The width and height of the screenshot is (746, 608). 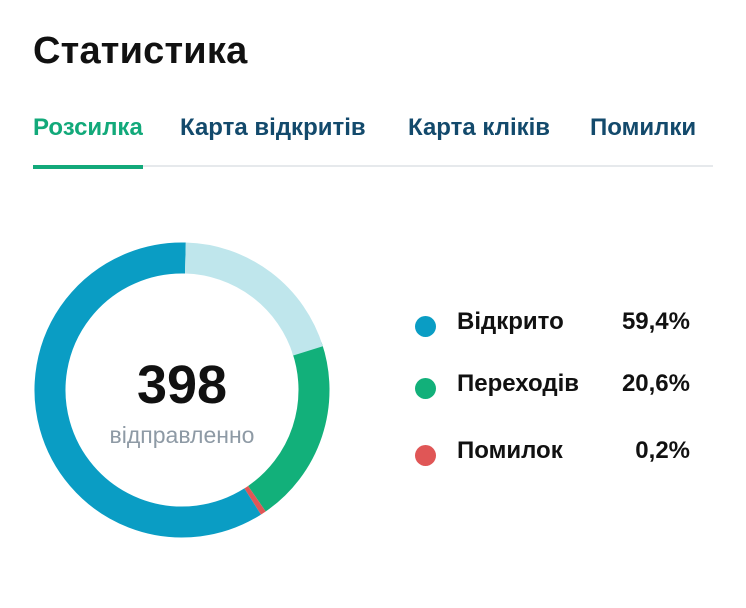 I want to click on legend-item-opened: Відкрито 59,4%, so click(x=552, y=324).